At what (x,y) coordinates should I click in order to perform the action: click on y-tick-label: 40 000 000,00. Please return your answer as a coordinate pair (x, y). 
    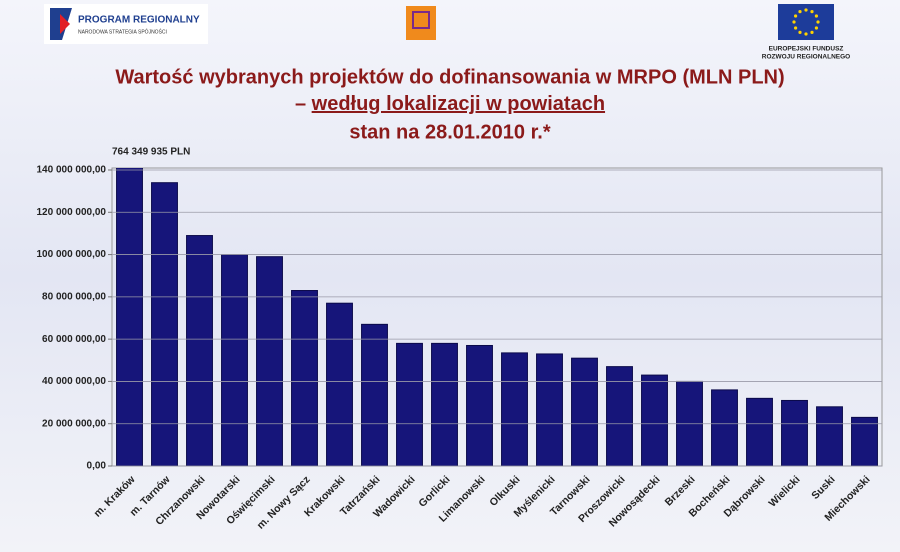
    Looking at the image, I should click on (74, 381).